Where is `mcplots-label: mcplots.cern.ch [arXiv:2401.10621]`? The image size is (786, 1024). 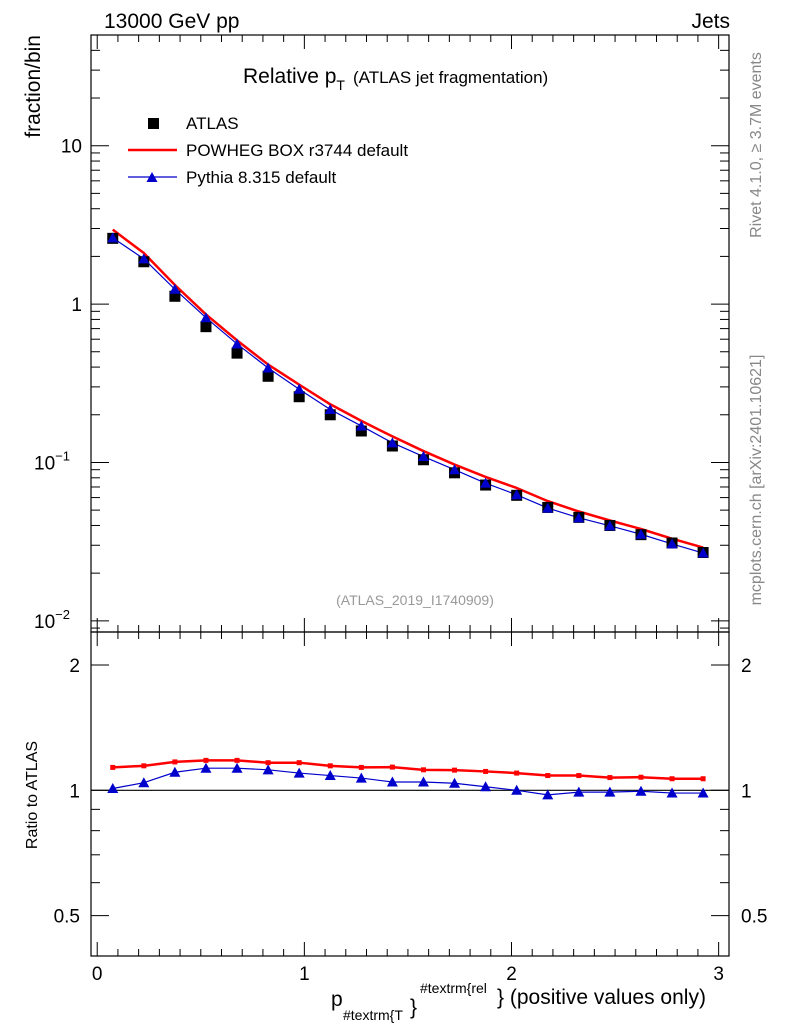
mcplots-label: mcplots.cern.ch [arXiv:2401.10621] is located at coordinates (756, 480).